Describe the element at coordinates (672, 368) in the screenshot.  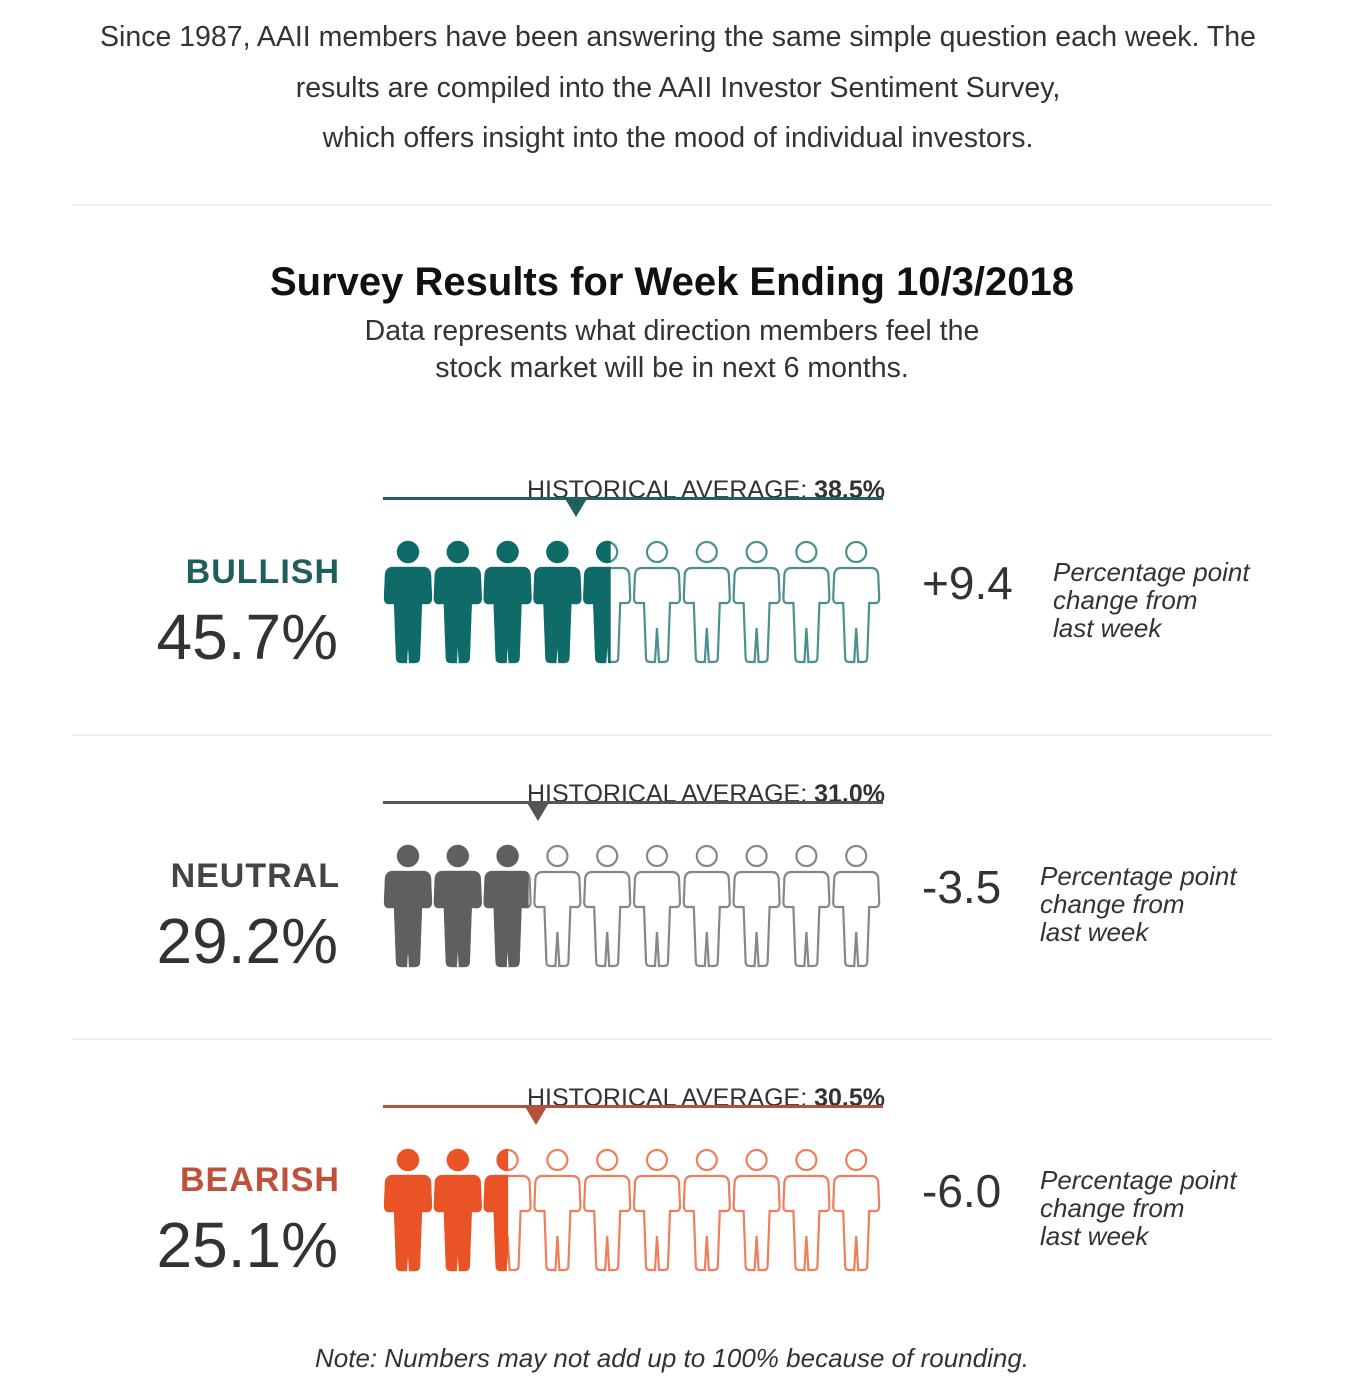
I see `subtitle-line: stock market will be in next 6 months.` at that location.